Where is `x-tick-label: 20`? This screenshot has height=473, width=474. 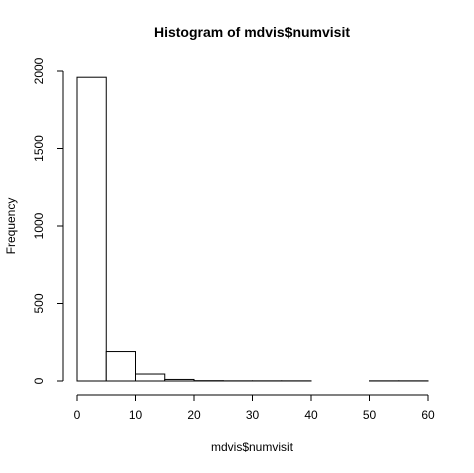
x-tick-label: 20 is located at coordinates (194, 415).